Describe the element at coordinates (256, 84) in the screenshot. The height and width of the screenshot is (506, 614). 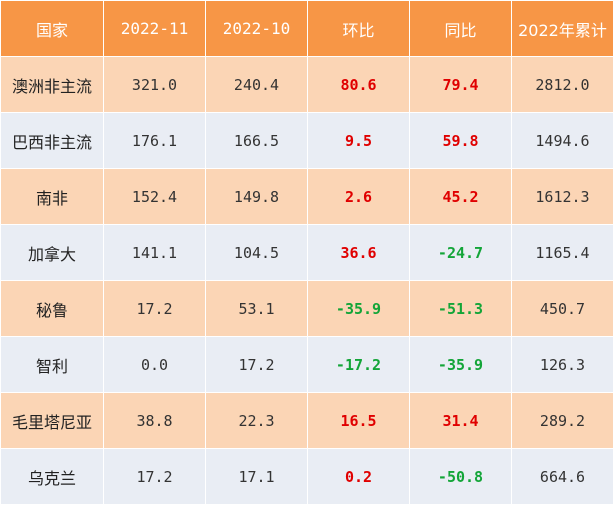
I see `oct-cell: 240.4` at that location.